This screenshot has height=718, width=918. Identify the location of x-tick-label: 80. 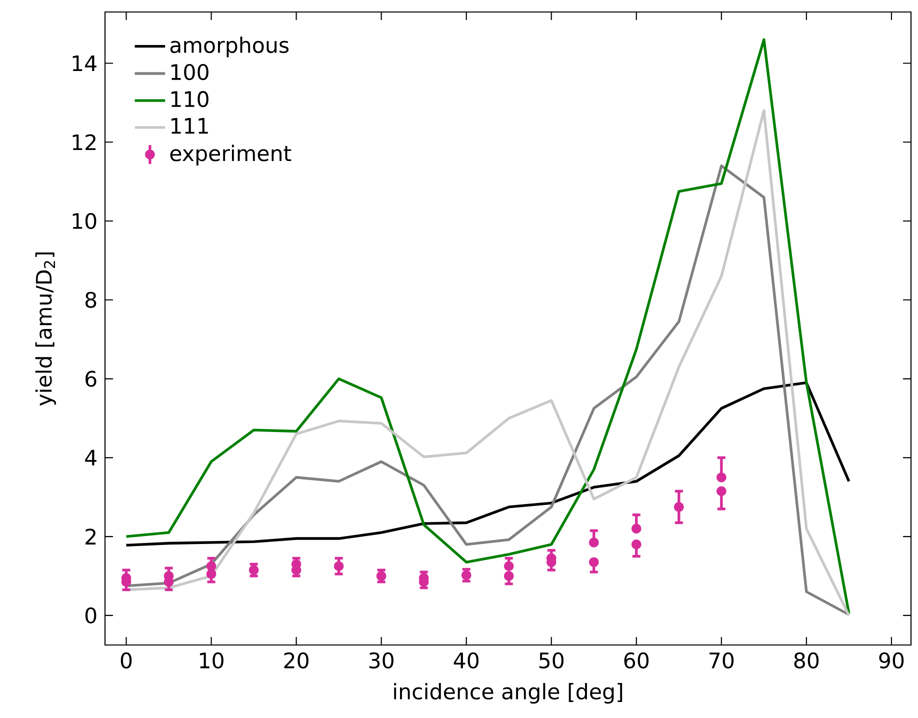
(806, 660).